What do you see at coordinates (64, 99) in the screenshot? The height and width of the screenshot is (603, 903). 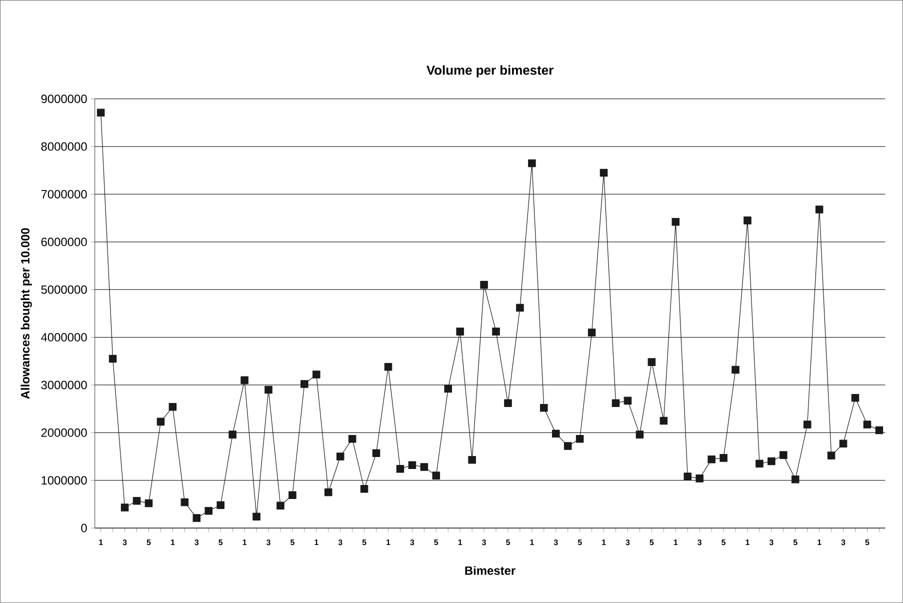 I see `y-tick-label: 9000000` at bounding box center [64, 99].